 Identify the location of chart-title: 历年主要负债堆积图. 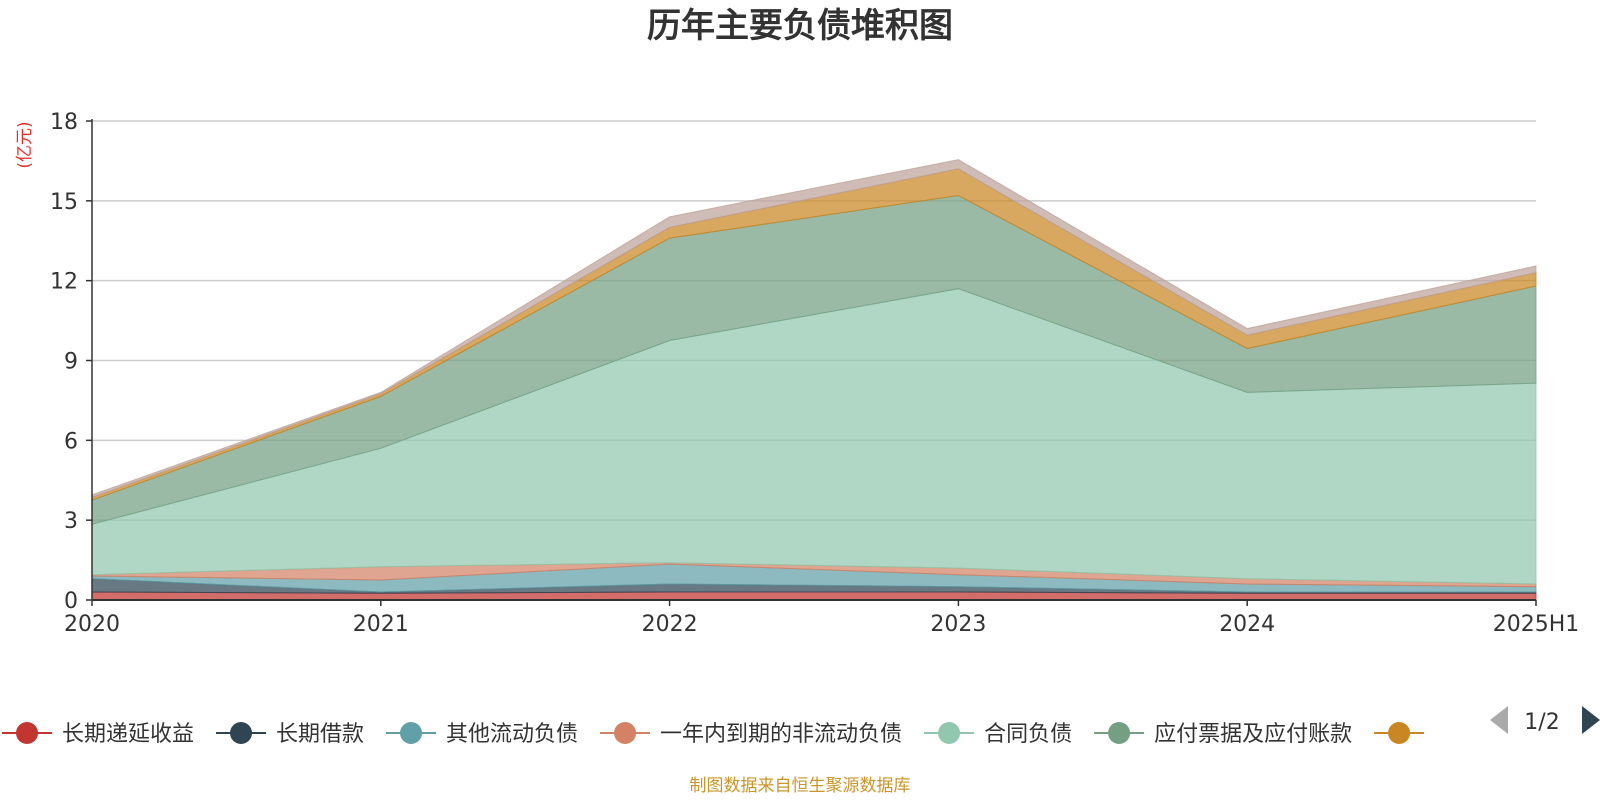
(800, 26).